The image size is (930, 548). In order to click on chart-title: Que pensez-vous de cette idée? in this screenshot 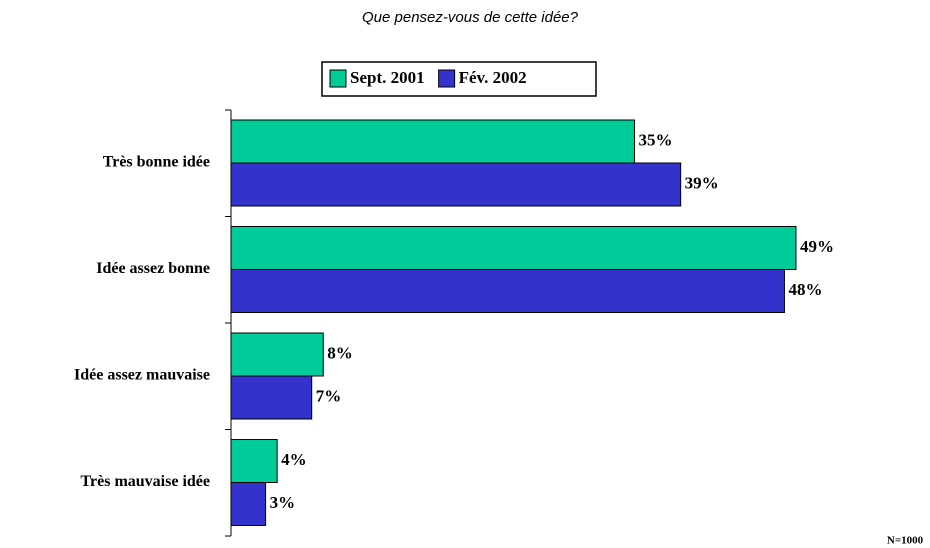, I will do `click(470, 17)`.